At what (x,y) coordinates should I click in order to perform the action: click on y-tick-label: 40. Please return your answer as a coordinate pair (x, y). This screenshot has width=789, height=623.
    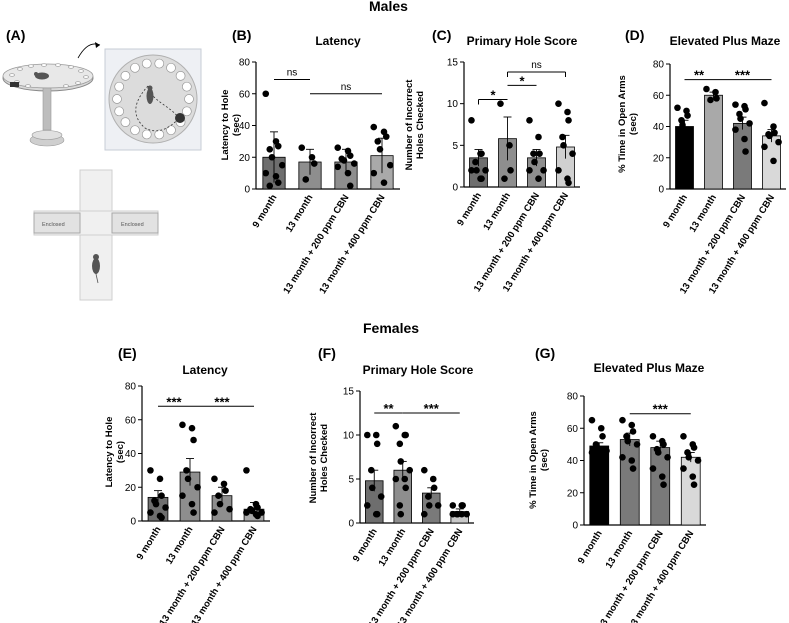
    Looking at the image, I should click on (659, 127).